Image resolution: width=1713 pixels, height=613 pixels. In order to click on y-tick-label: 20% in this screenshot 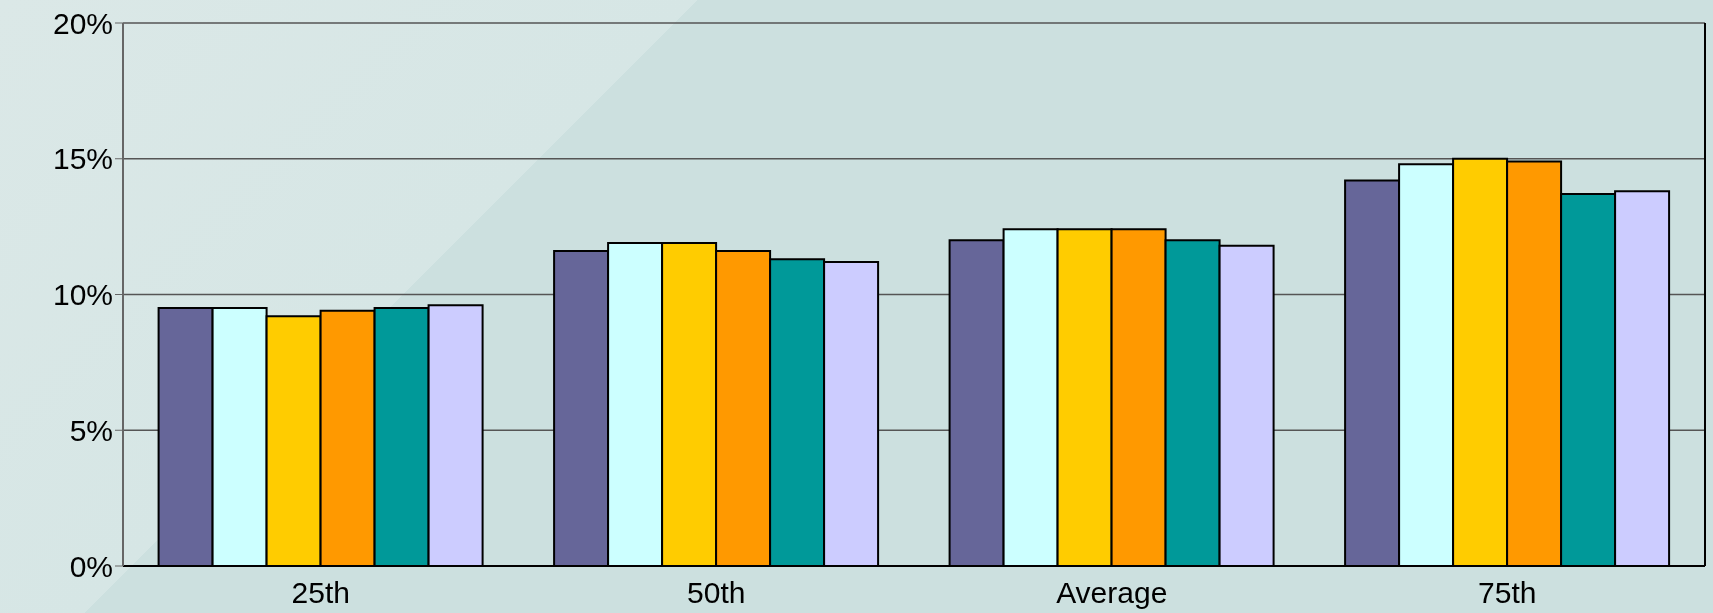, I will do `click(82, 23)`.